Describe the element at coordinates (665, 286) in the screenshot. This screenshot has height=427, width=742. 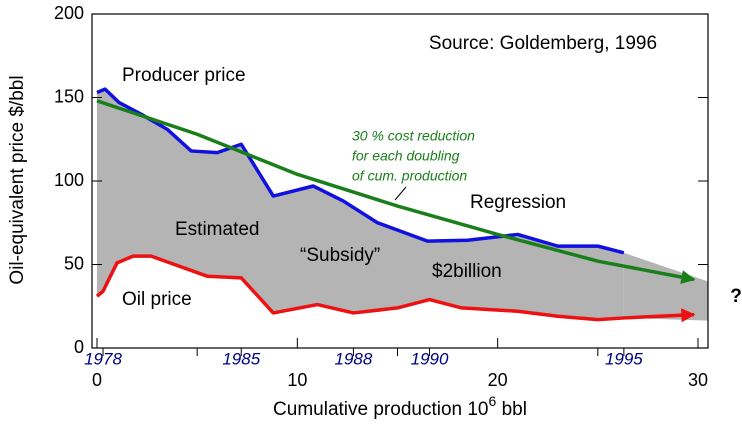
I see `subsidy-area-extension` at that location.